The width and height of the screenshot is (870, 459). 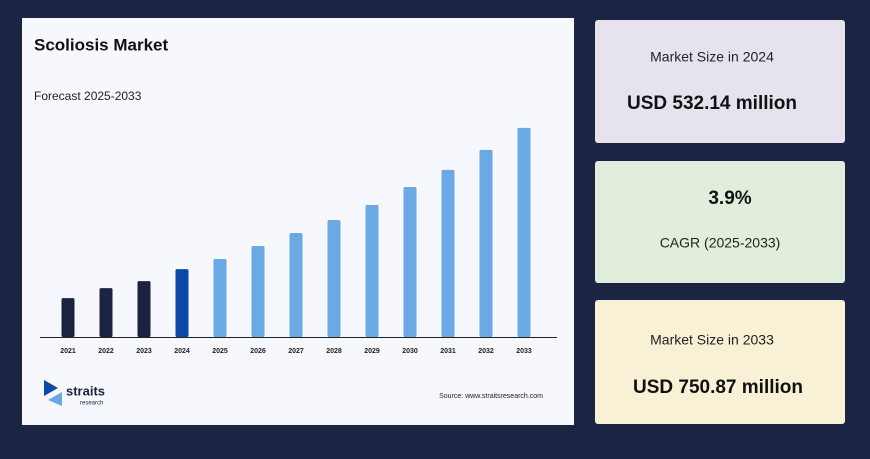 What do you see at coordinates (296, 351) in the screenshot?
I see `x-tick-label: 2027` at bounding box center [296, 351].